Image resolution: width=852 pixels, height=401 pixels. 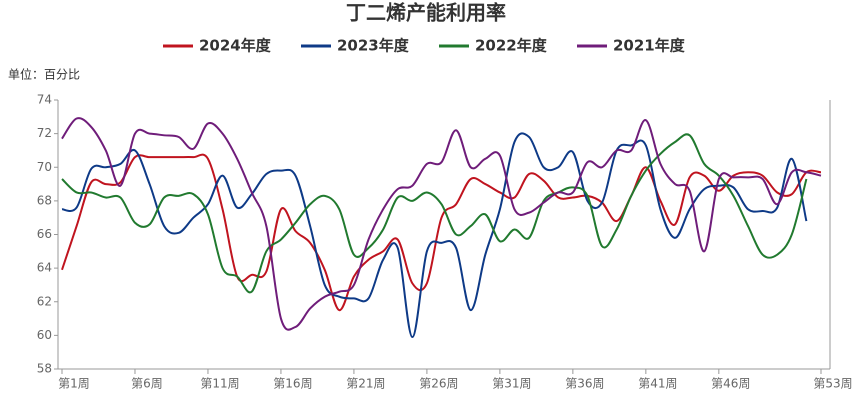 I want to click on x-tick-label: 第36周, so click(x=584, y=384).